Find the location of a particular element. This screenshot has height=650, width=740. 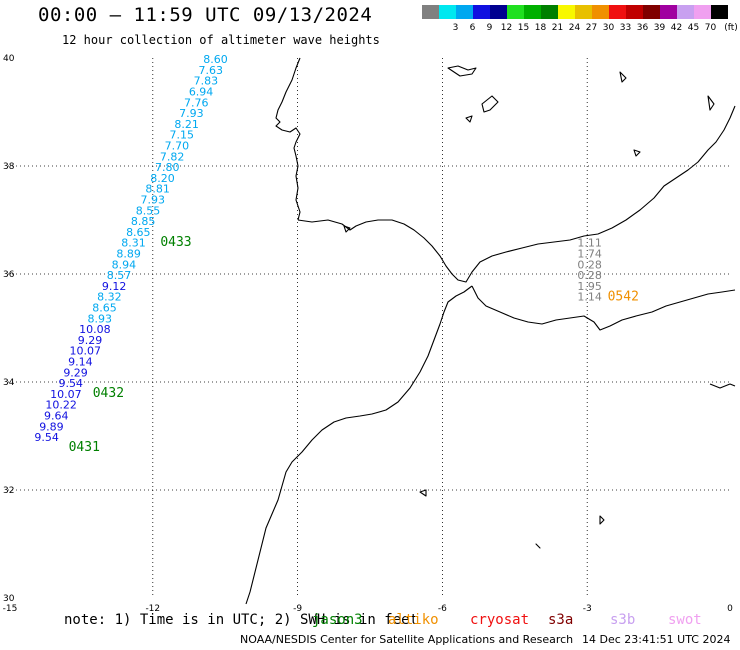

lat-tick-label: 30 is located at coordinates (9, 599).